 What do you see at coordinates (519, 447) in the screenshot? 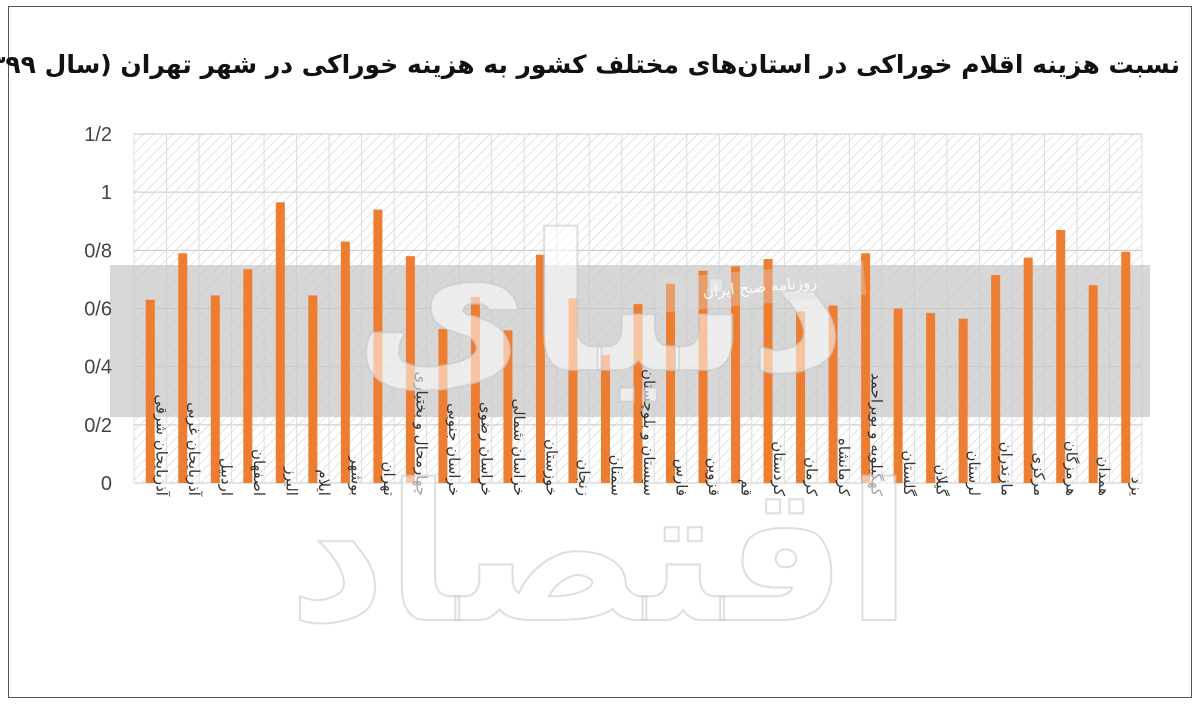
I see `x-tick-label: خراسان شمالی` at bounding box center [519, 447].